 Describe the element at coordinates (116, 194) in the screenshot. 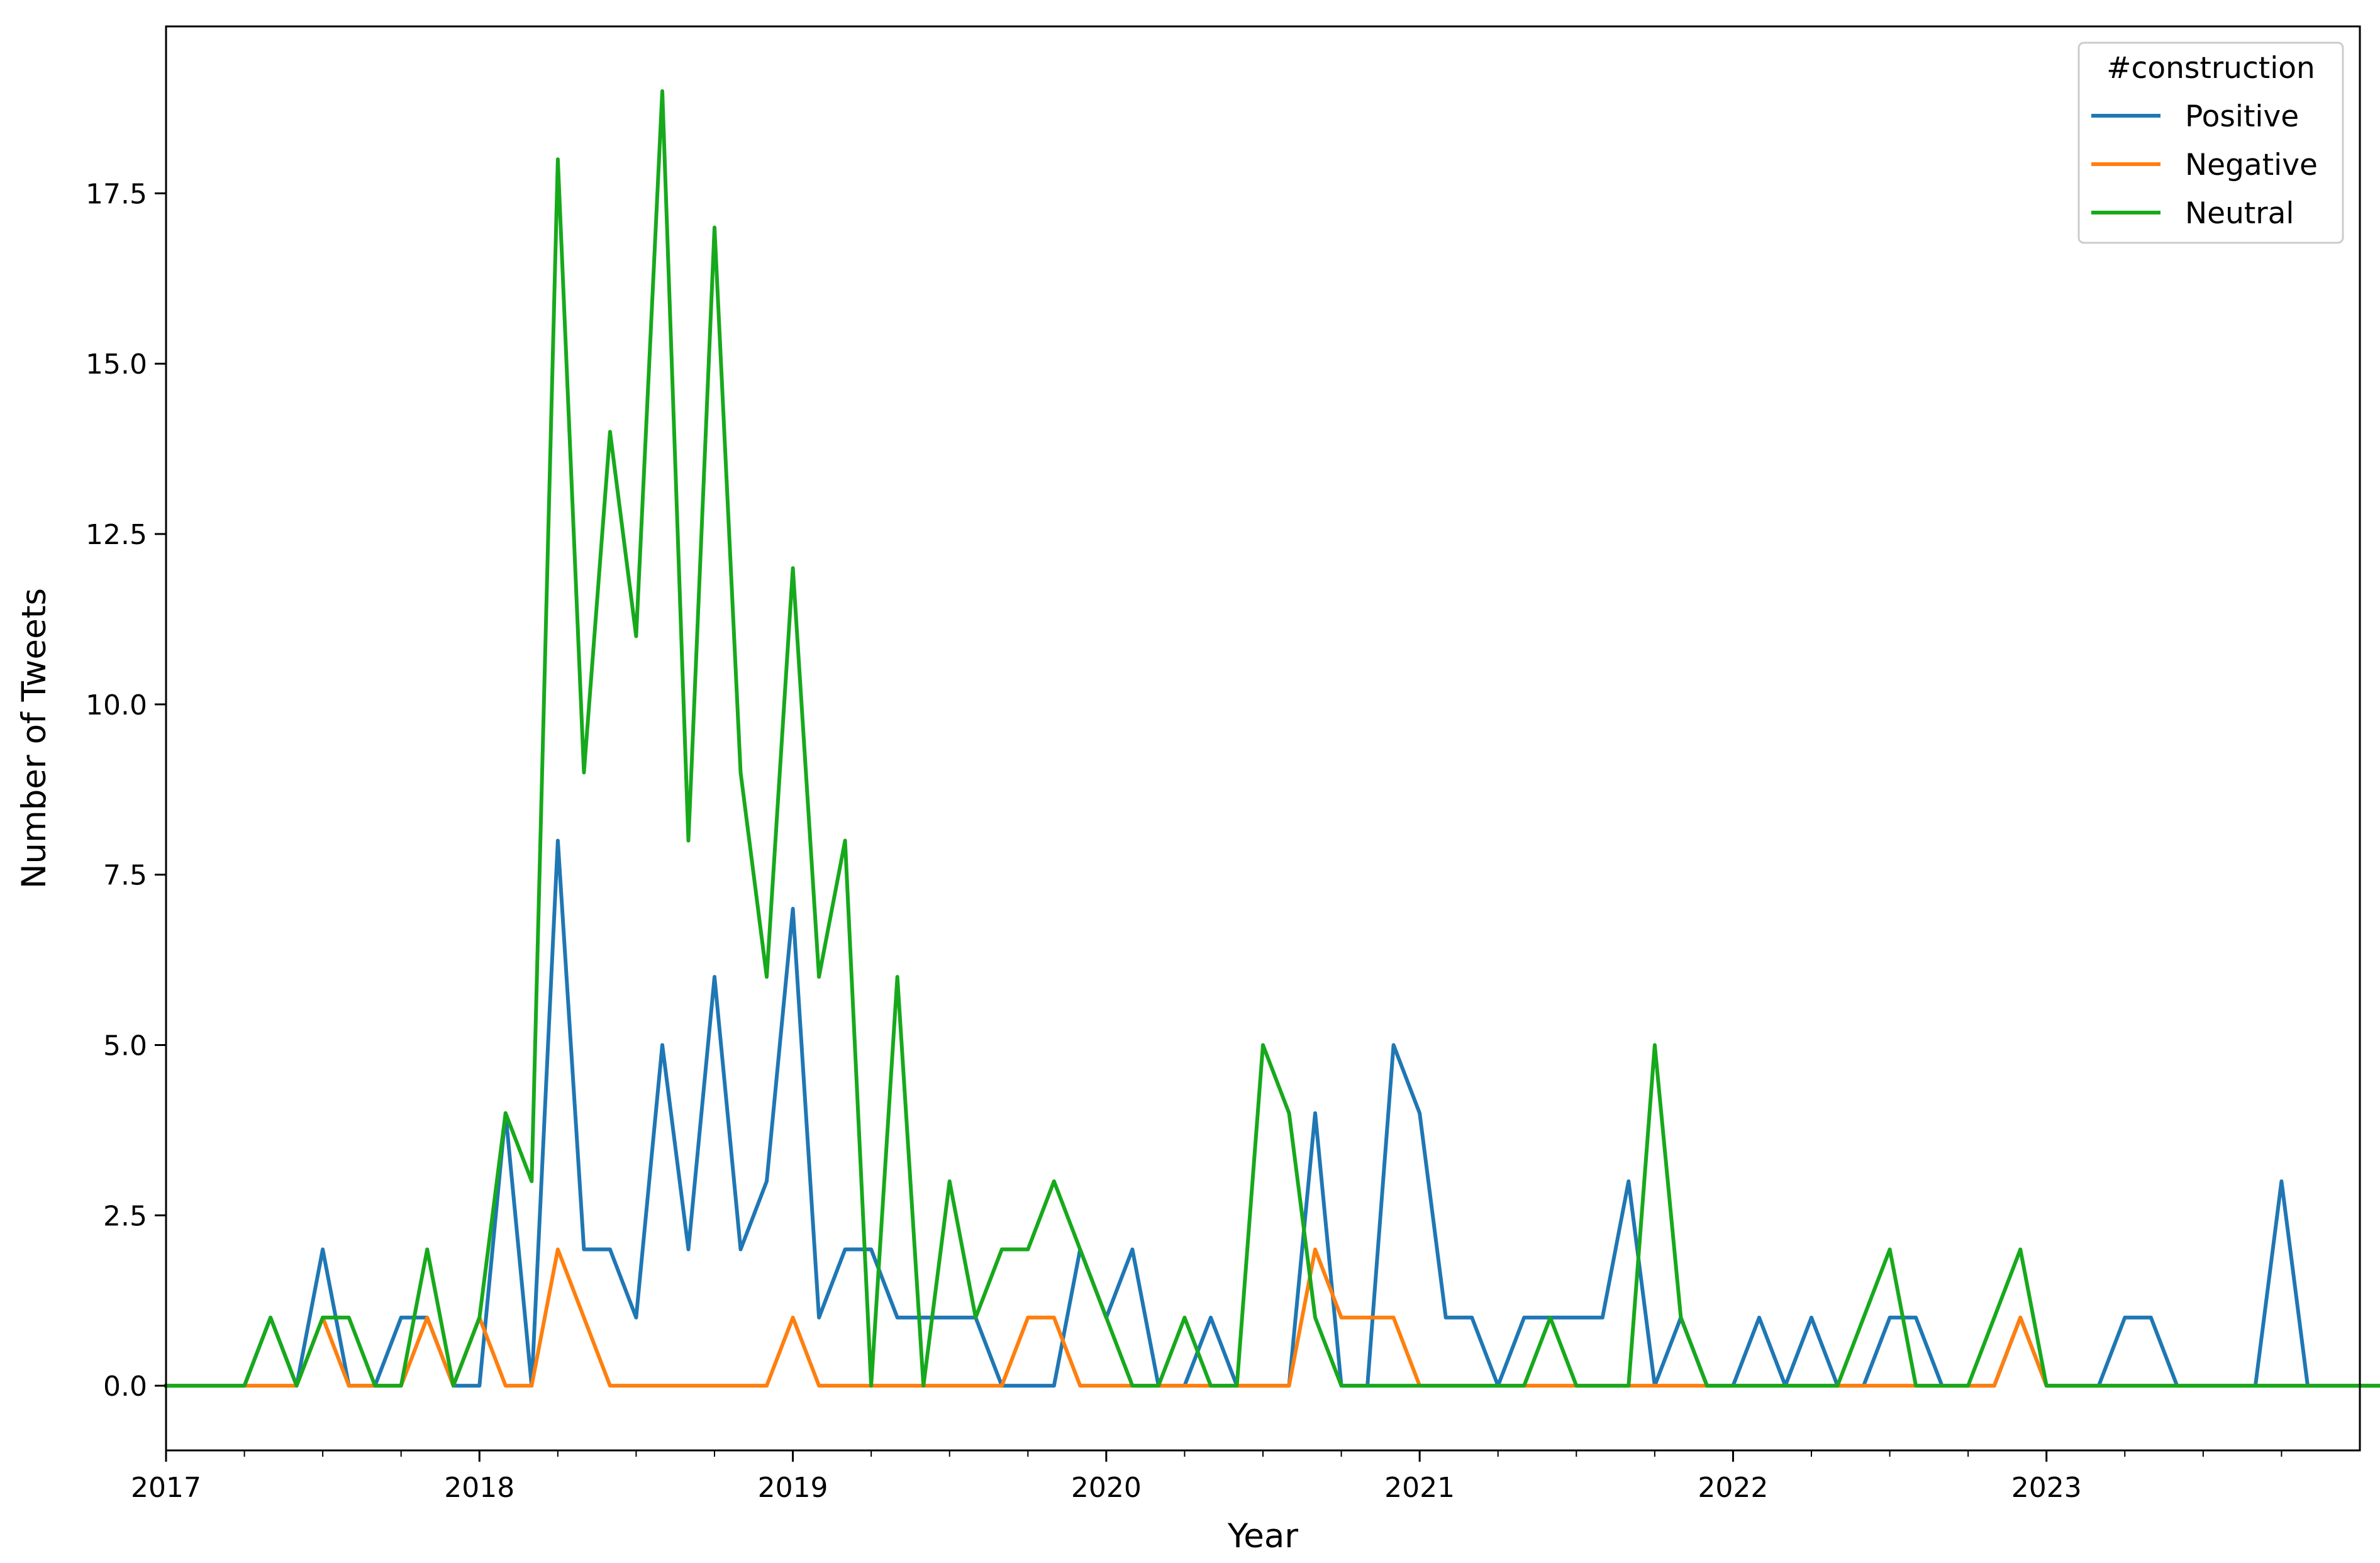

I see `y-tick-label: 17.5` at that location.